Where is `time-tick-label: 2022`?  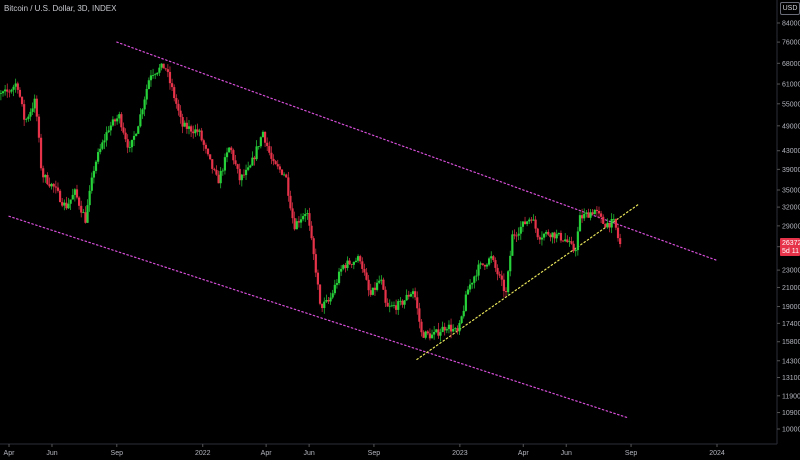
time-tick-label: 2022 is located at coordinates (203, 453).